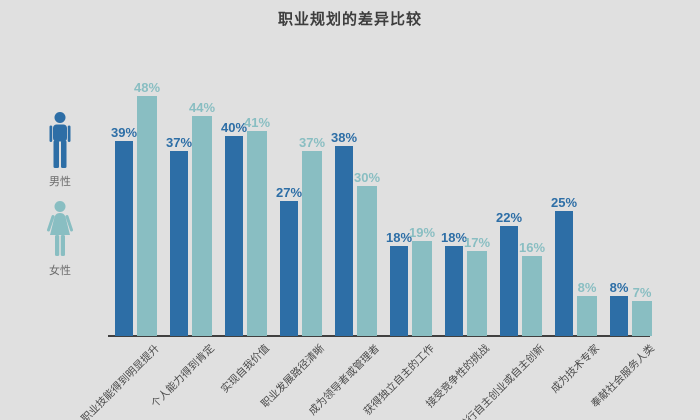 The image size is (700, 420). Describe the element at coordinates (202, 107) in the screenshot. I see `value-label-female: 44%` at that location.